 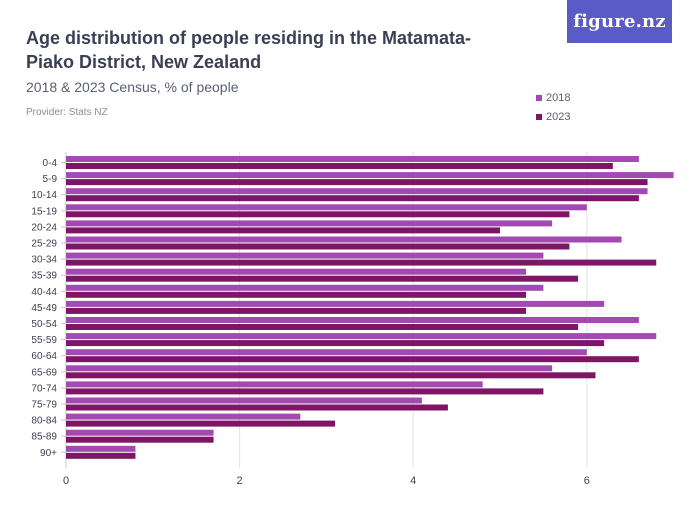 What do you see at coordinates (44, 260) in the screenshot?
I see `y-tick-label: 30-34` at bounding box center [44, 260].